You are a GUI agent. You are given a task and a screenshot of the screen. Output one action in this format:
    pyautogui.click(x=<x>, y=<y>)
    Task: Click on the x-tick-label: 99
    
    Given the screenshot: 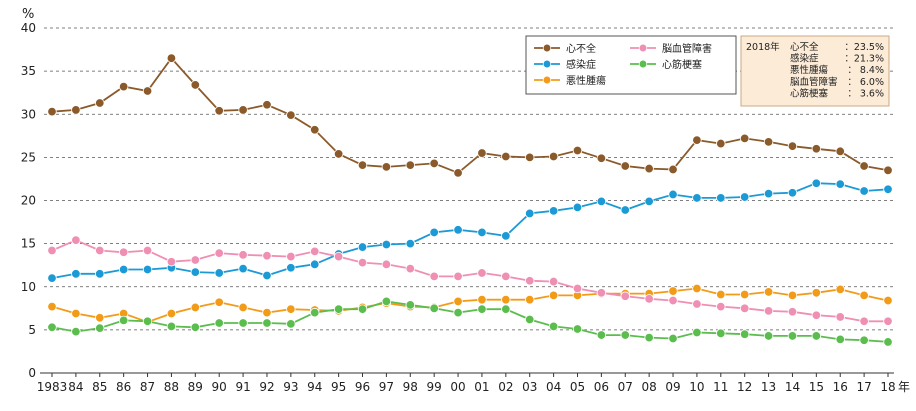 What is the action you would take?
    pyautogui.click(x=434, y=387)
    